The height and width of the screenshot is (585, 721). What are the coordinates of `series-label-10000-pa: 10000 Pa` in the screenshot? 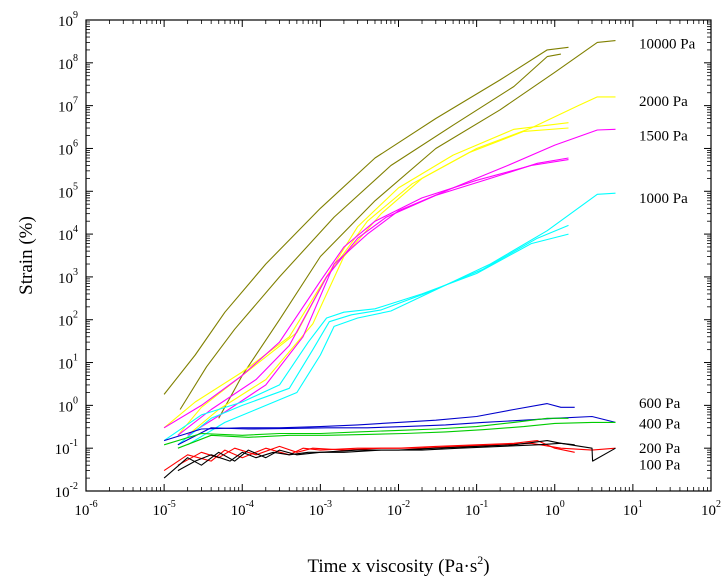 It's located at (667, 45).